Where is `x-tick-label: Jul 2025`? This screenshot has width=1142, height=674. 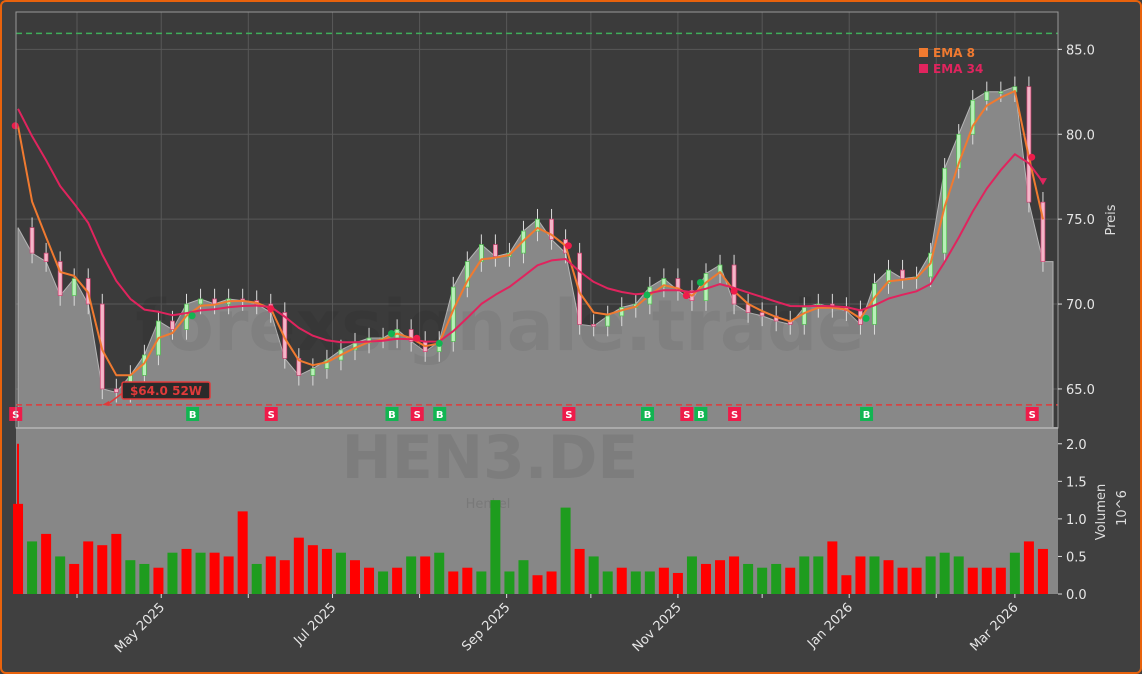
x-tick-label: Jul 2025 is located at coordinates (315, 624).